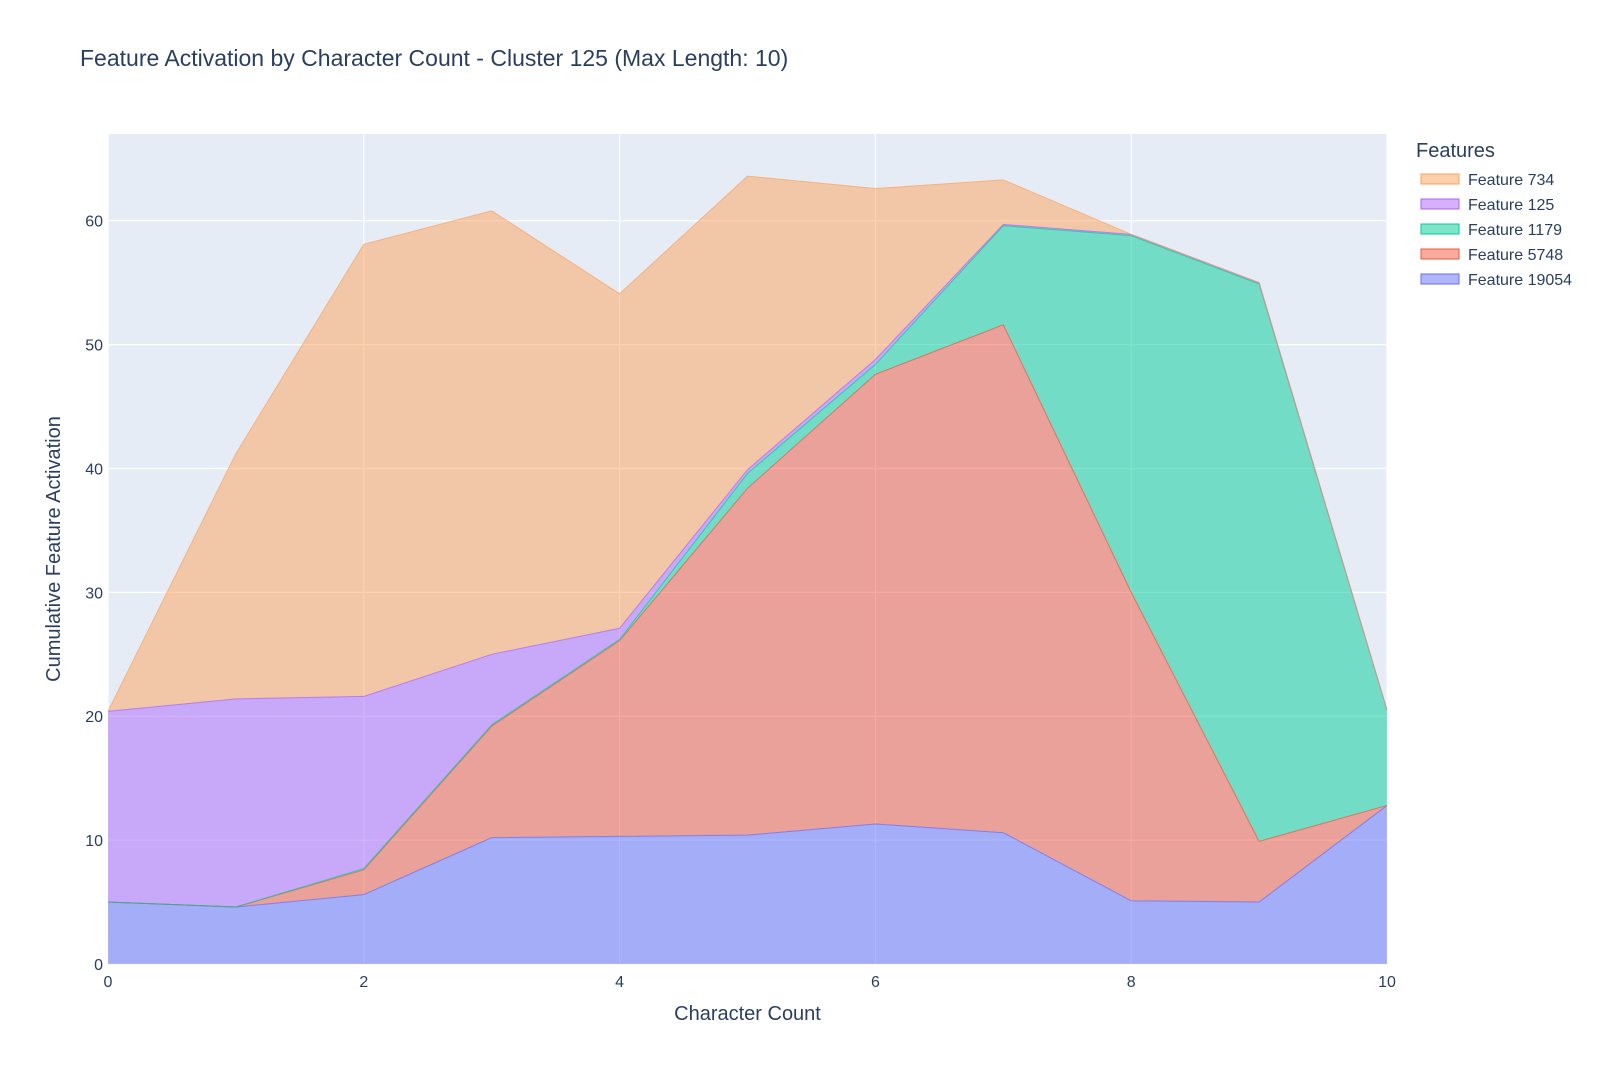  What do you see at coordinates (94, 346) in the screenshot?
I see `y-tick-label: 50` at bounding box center [94, 346].